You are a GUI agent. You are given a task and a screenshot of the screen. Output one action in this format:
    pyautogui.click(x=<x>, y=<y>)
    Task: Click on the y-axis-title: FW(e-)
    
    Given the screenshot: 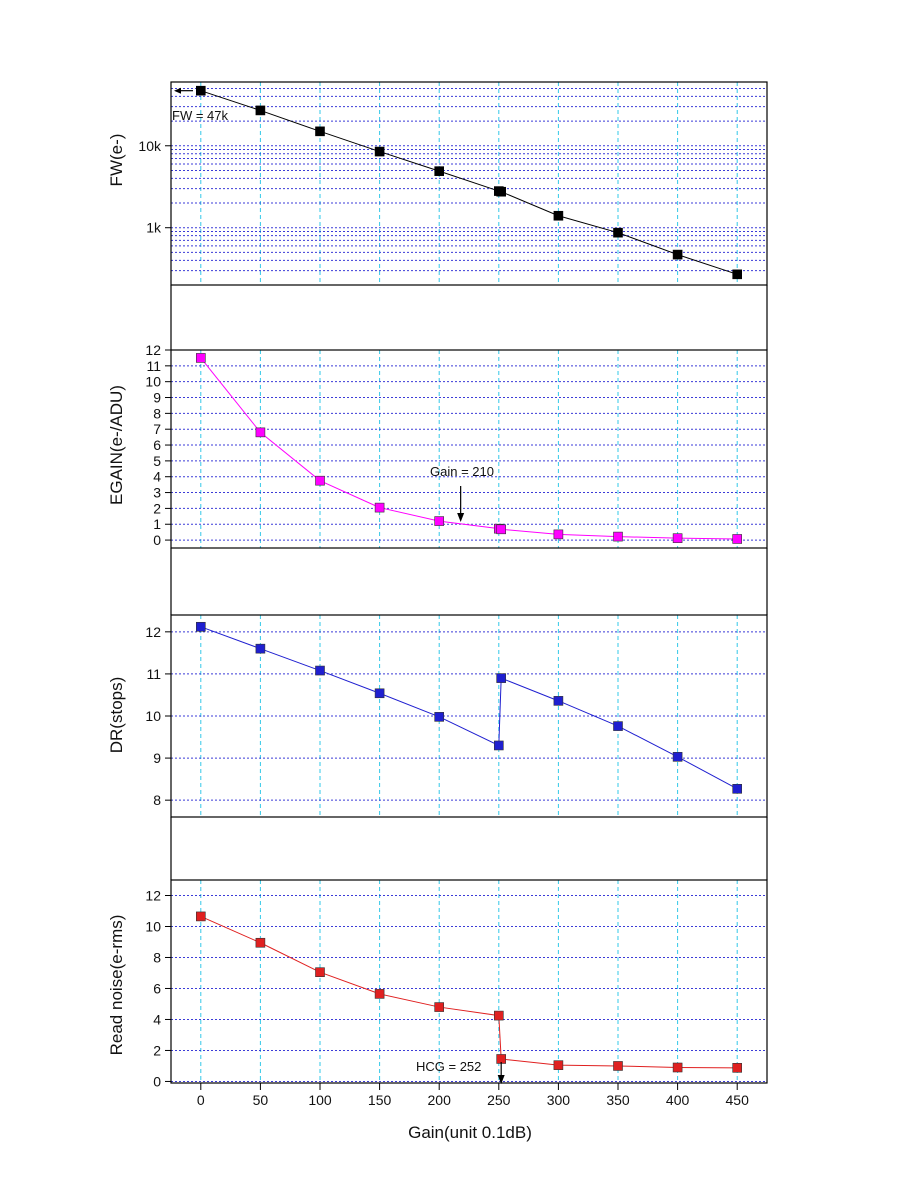 What is the action you would take?
    pyautogui.click(x=116, y=160)
    